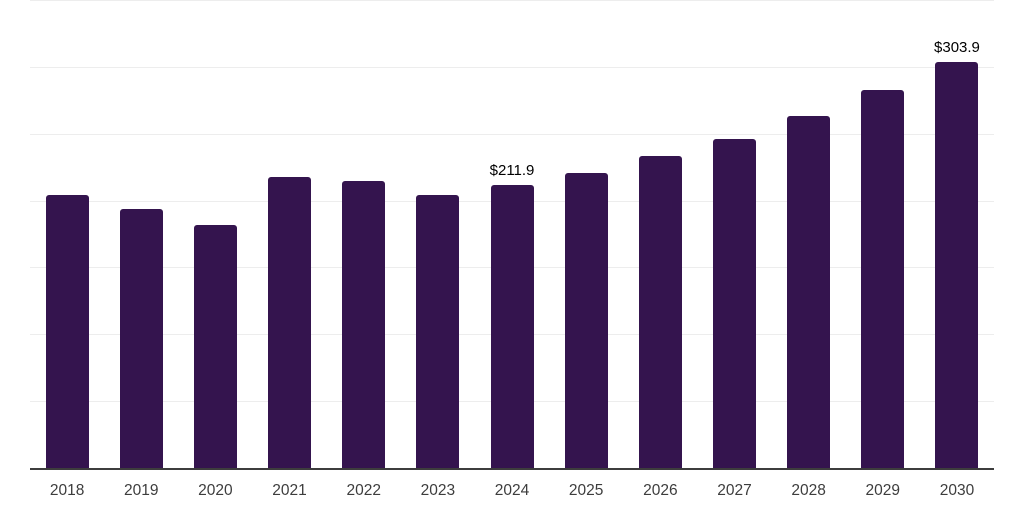 This screenshot has height=512, width=1024. What do you see at coordinates (660, 490) in the screenshot?
I see `x-tick-2026: 2026` at bounding box center [660, 490].